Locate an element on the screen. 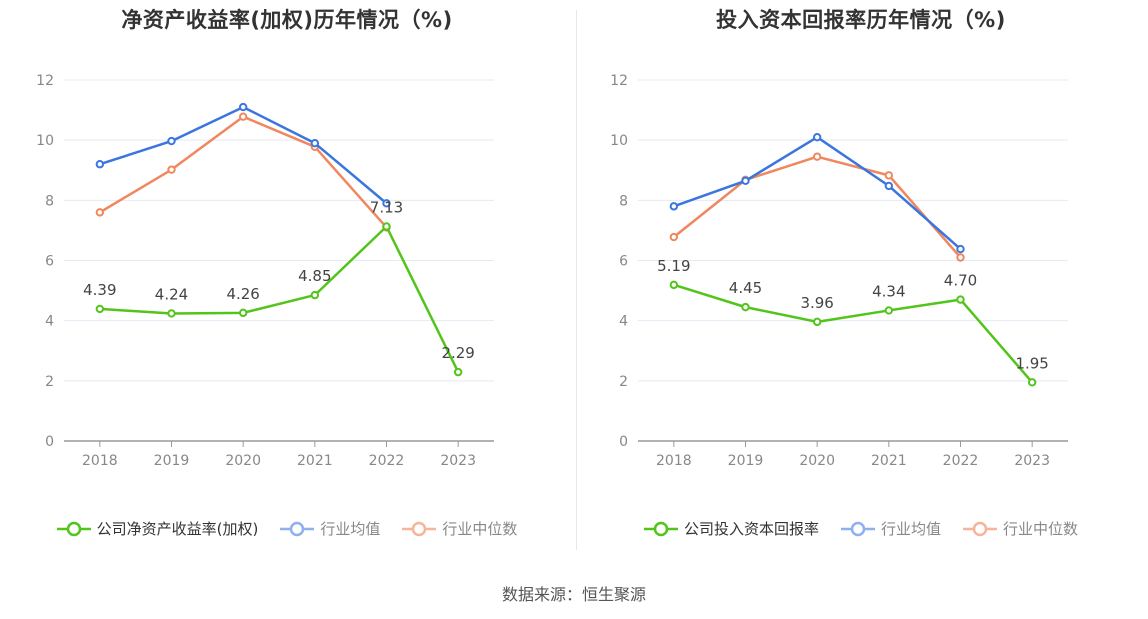 The width and height of the screenshot is (1148, 619). data-label: 3.96 is located at coordinates (816, 303).